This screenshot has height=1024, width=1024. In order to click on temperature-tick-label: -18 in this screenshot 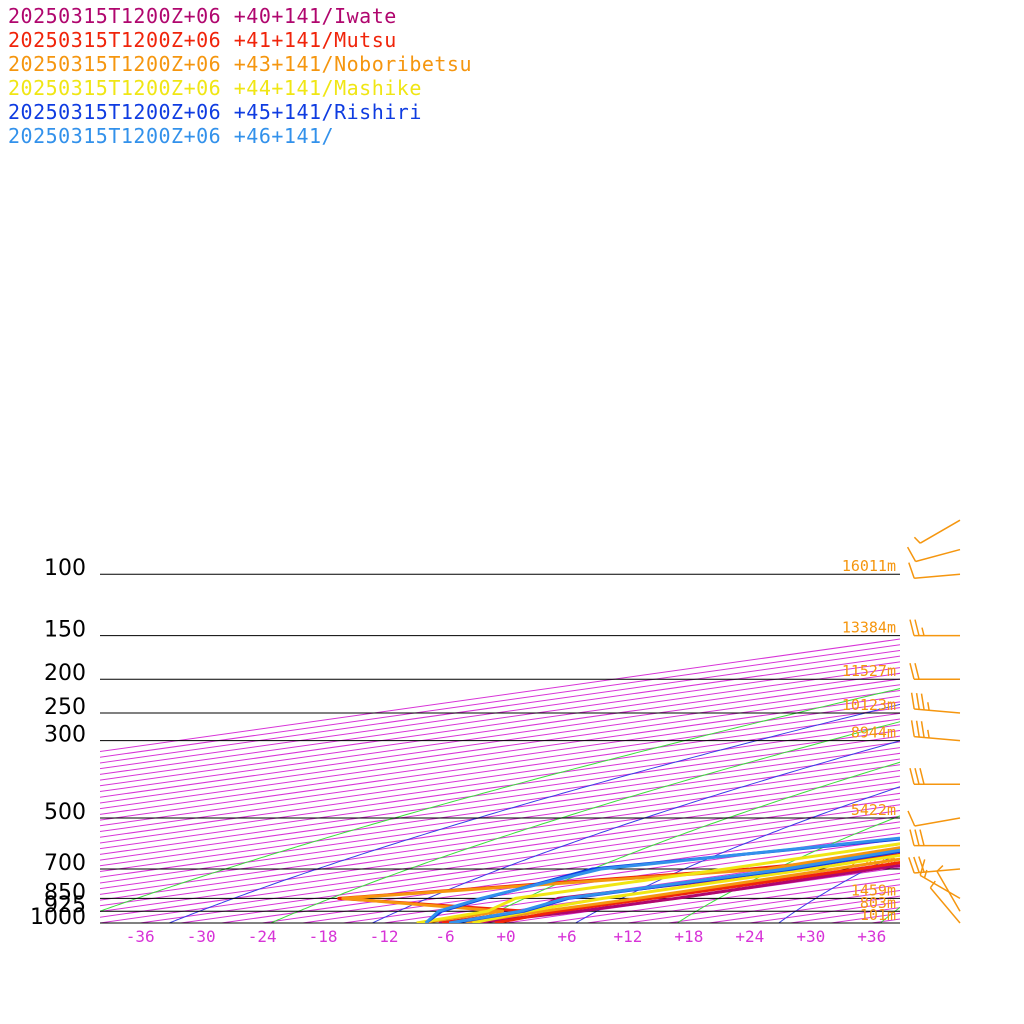, I will do `click(323, 936)`.